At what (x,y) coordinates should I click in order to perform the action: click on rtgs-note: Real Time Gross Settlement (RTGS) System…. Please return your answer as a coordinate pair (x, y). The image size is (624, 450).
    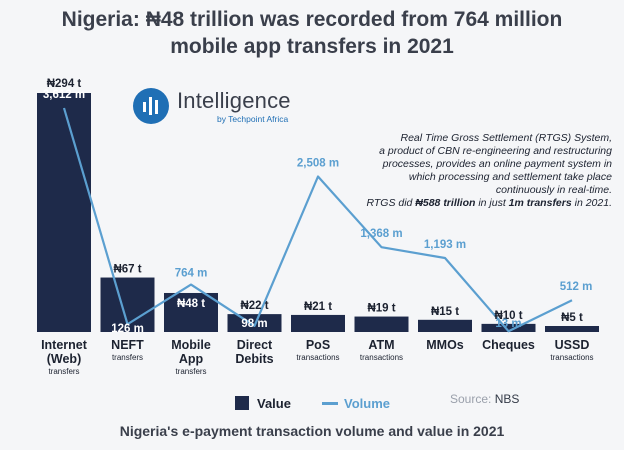
    Looking at the image, I should click on (467, 171).